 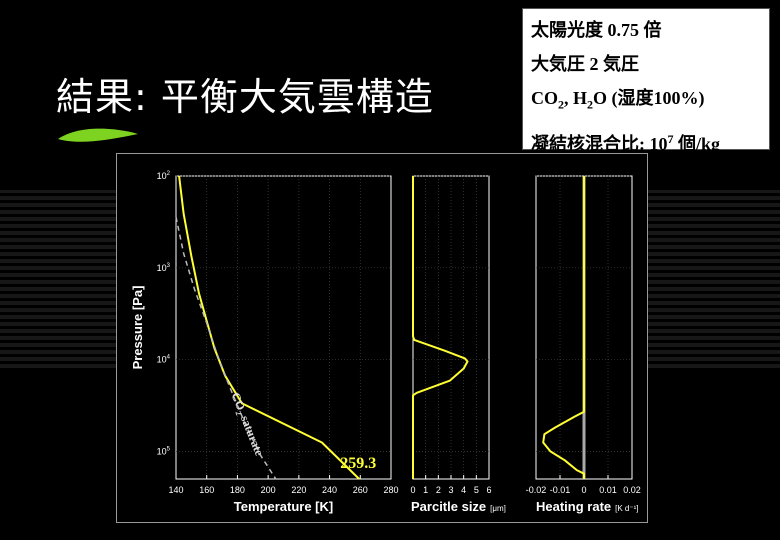 I want to click on info-line-ccn: 凝結核混合比: 107 個/kg, so click(x=626, y=142).